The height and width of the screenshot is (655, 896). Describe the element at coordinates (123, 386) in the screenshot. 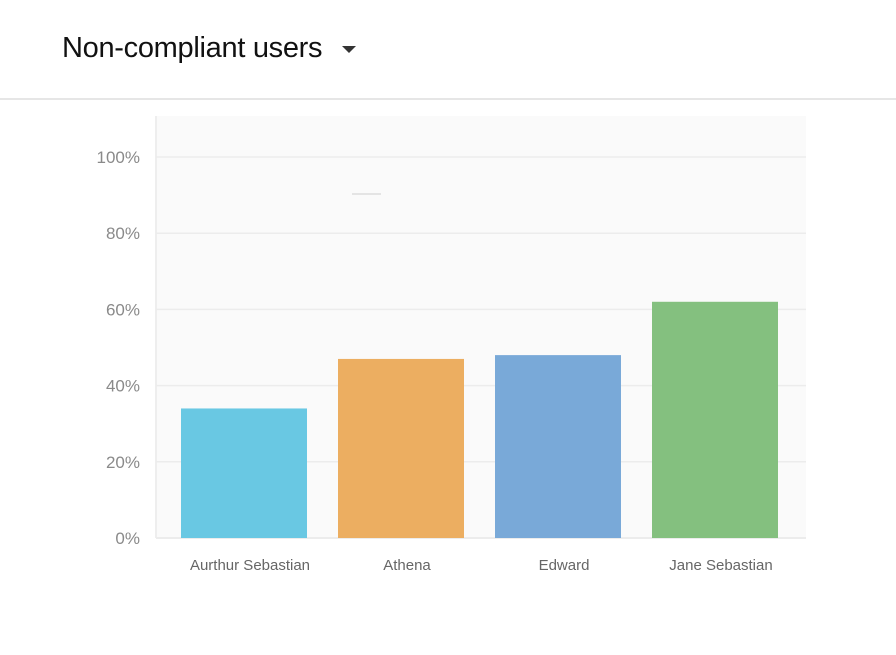

I see `y-tick-label: 40%` at that location.